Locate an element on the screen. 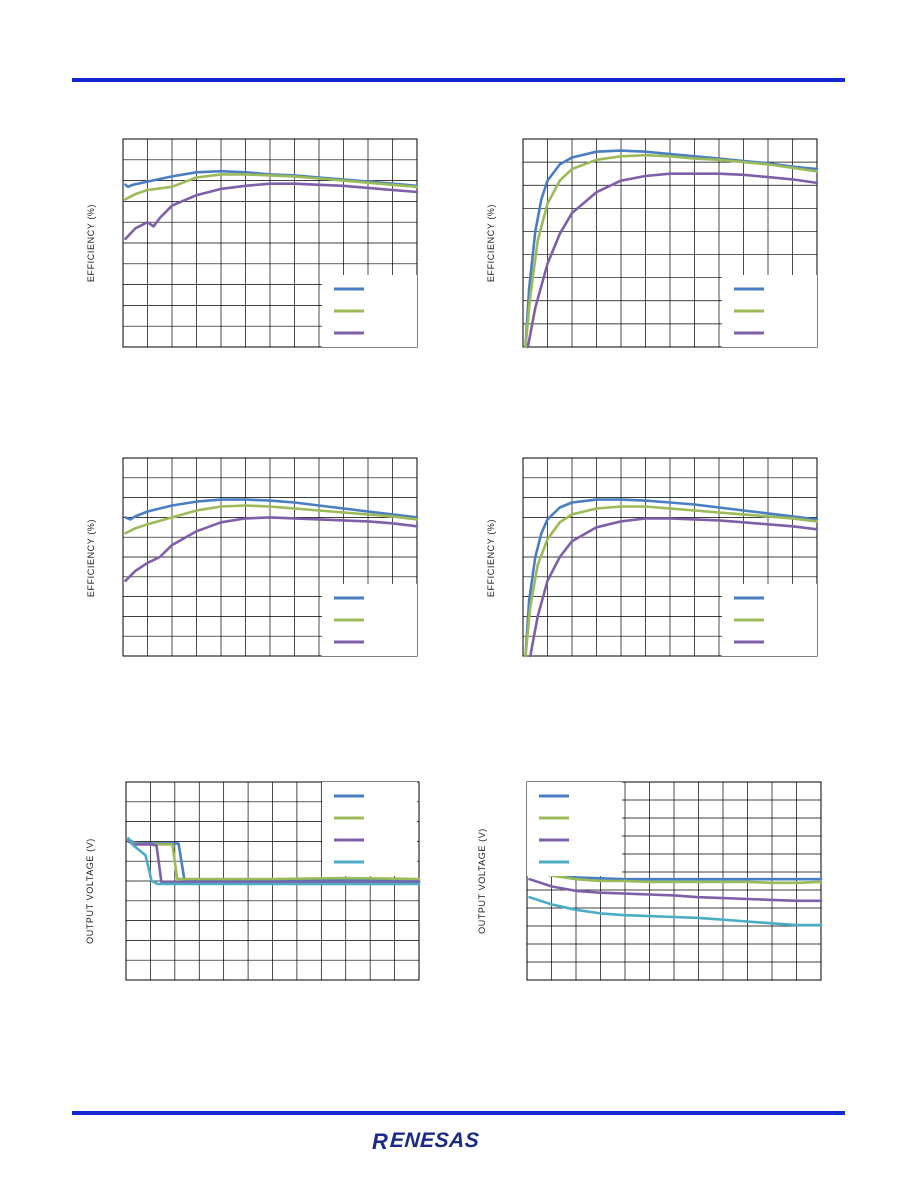 This screenshot has height=1188, width=918. chart-3-frame is located at coordinates (270, 557).